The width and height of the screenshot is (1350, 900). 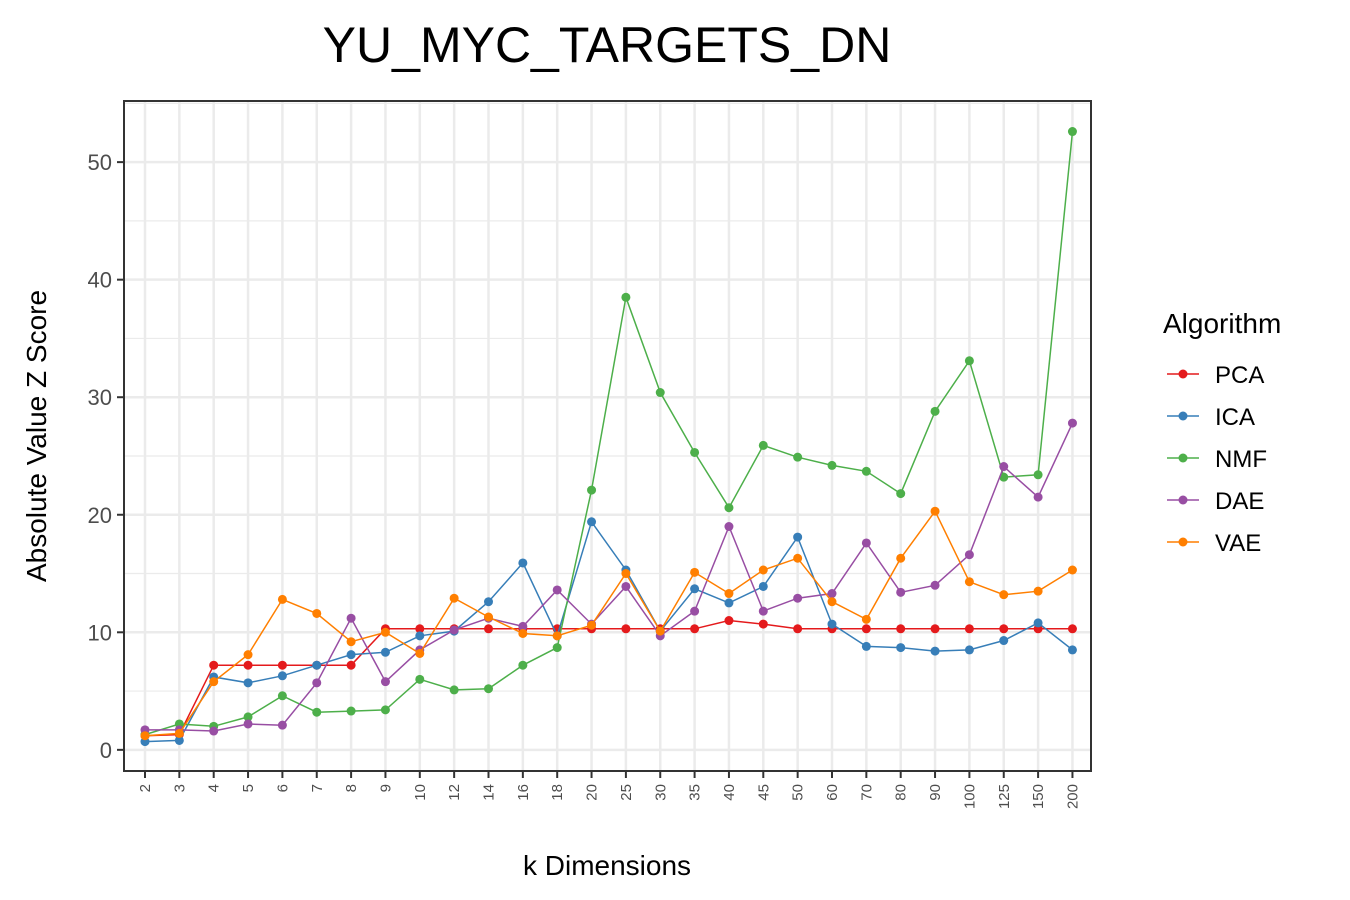 What do you see at coordinates (1038, 796) in the screenshot?
I see `x-tick-label: 150` at bounding box center [1038, 796].